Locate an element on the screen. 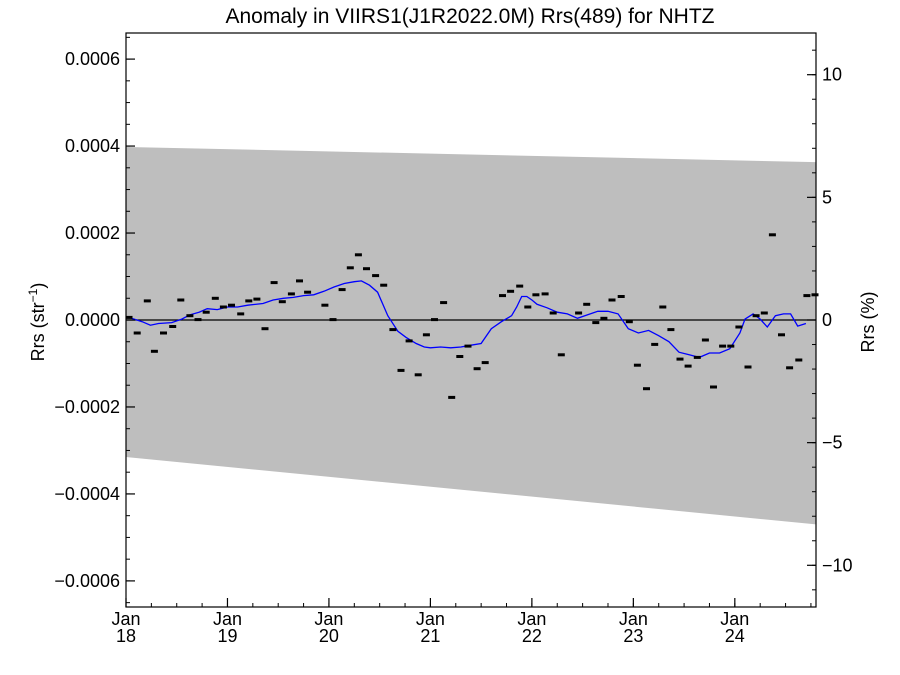 The image size is (900, 675). left-y-tick-label: 0.0006 is located at coordinates (92, 59).